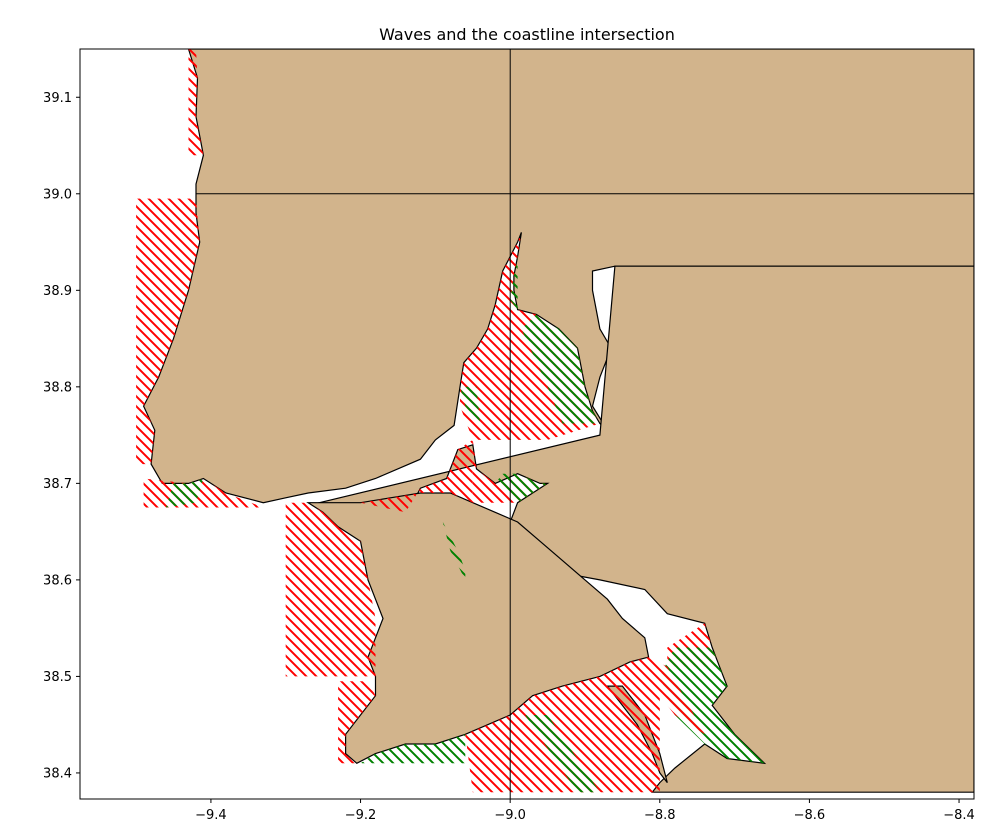 The image size is (1004, 838). Describe the element at coordinates (510, 815) in the screenshot. I see `x-tick-label: −9.0` at that location.